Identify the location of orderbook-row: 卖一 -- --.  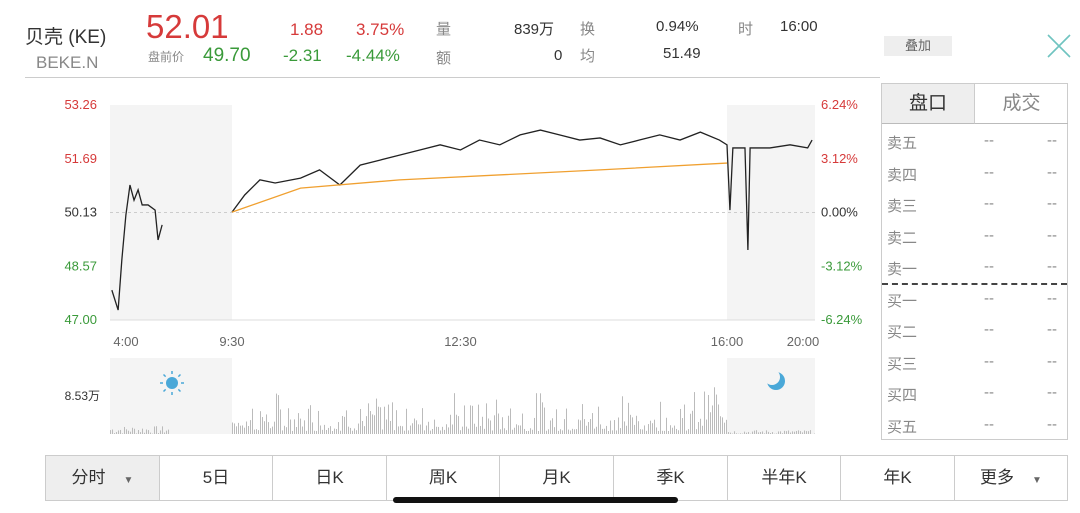
(974, 267).